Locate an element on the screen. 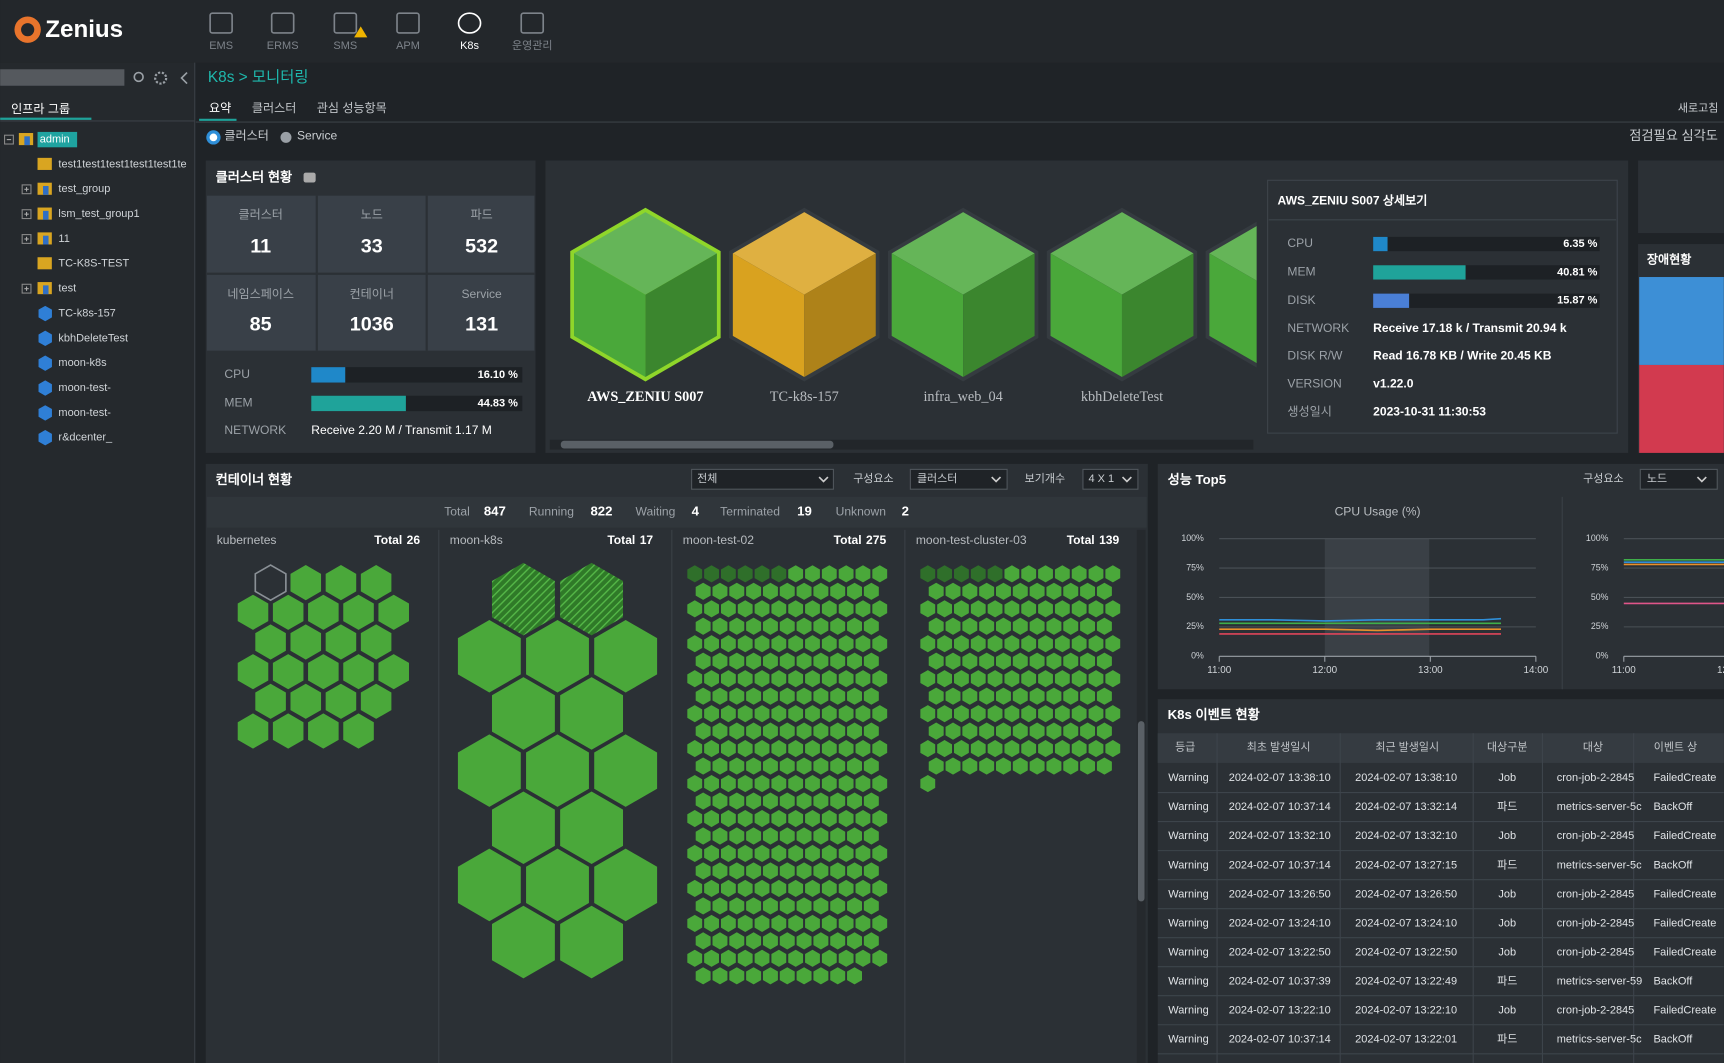  cube-left is located at coordinates (1244, 315).